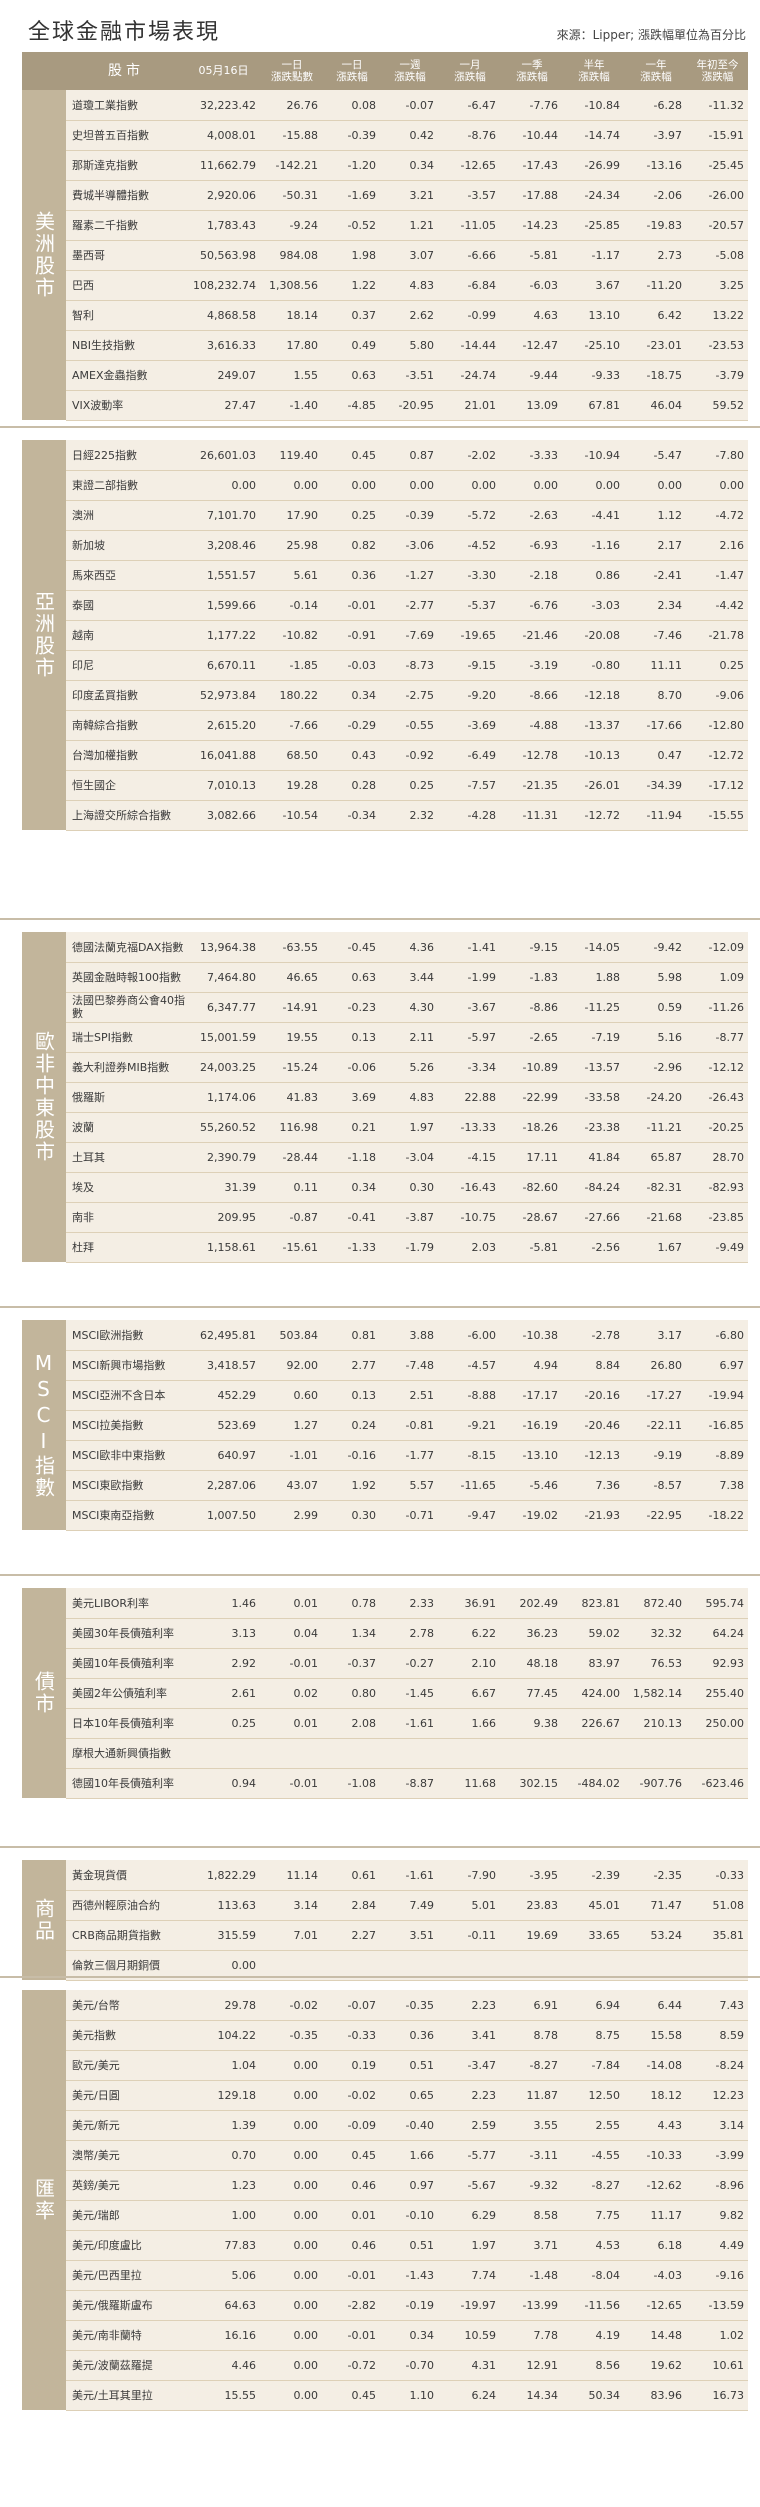 The width and height of the screenshot is (760, 2507). Describe the element at coordinates (670, 2245) in the screenshot. I see `cell-y1: 6.18` at that location.